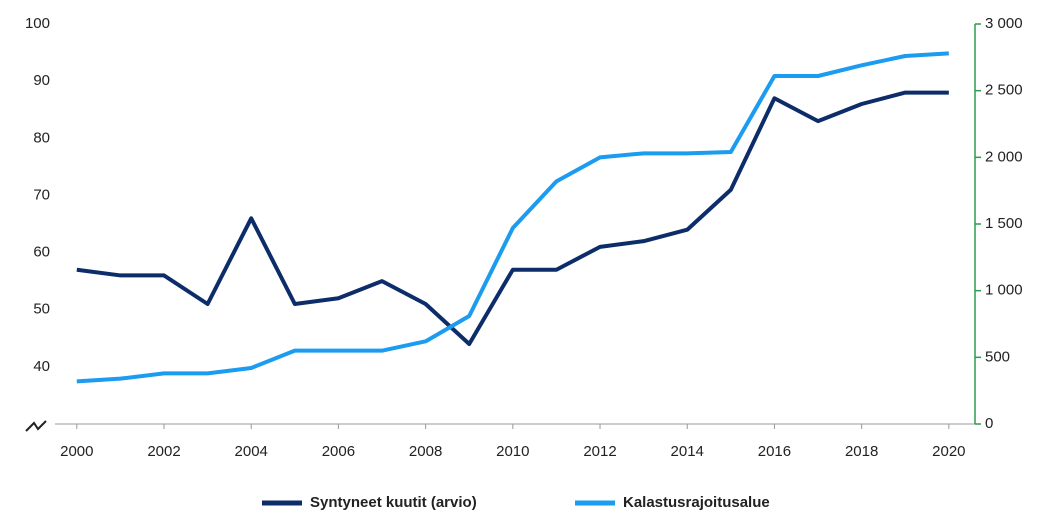 The image size is (1042, 518). Describe the element at coordinates (41, 137) in the screenshot. I see `y-tick-label: 80` at that location.